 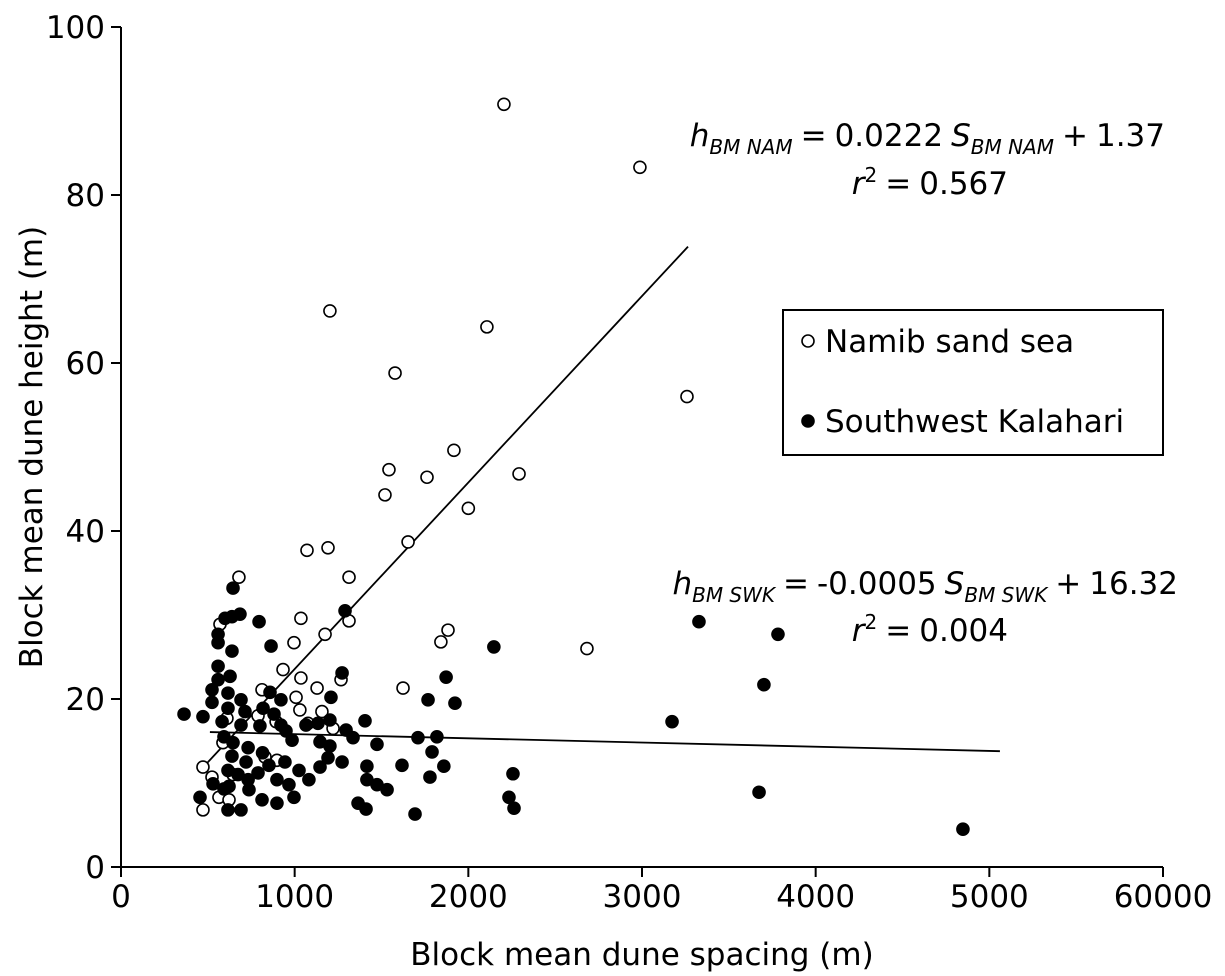 I want to click on x-tick-label: 0, so click(x=121, y=897).